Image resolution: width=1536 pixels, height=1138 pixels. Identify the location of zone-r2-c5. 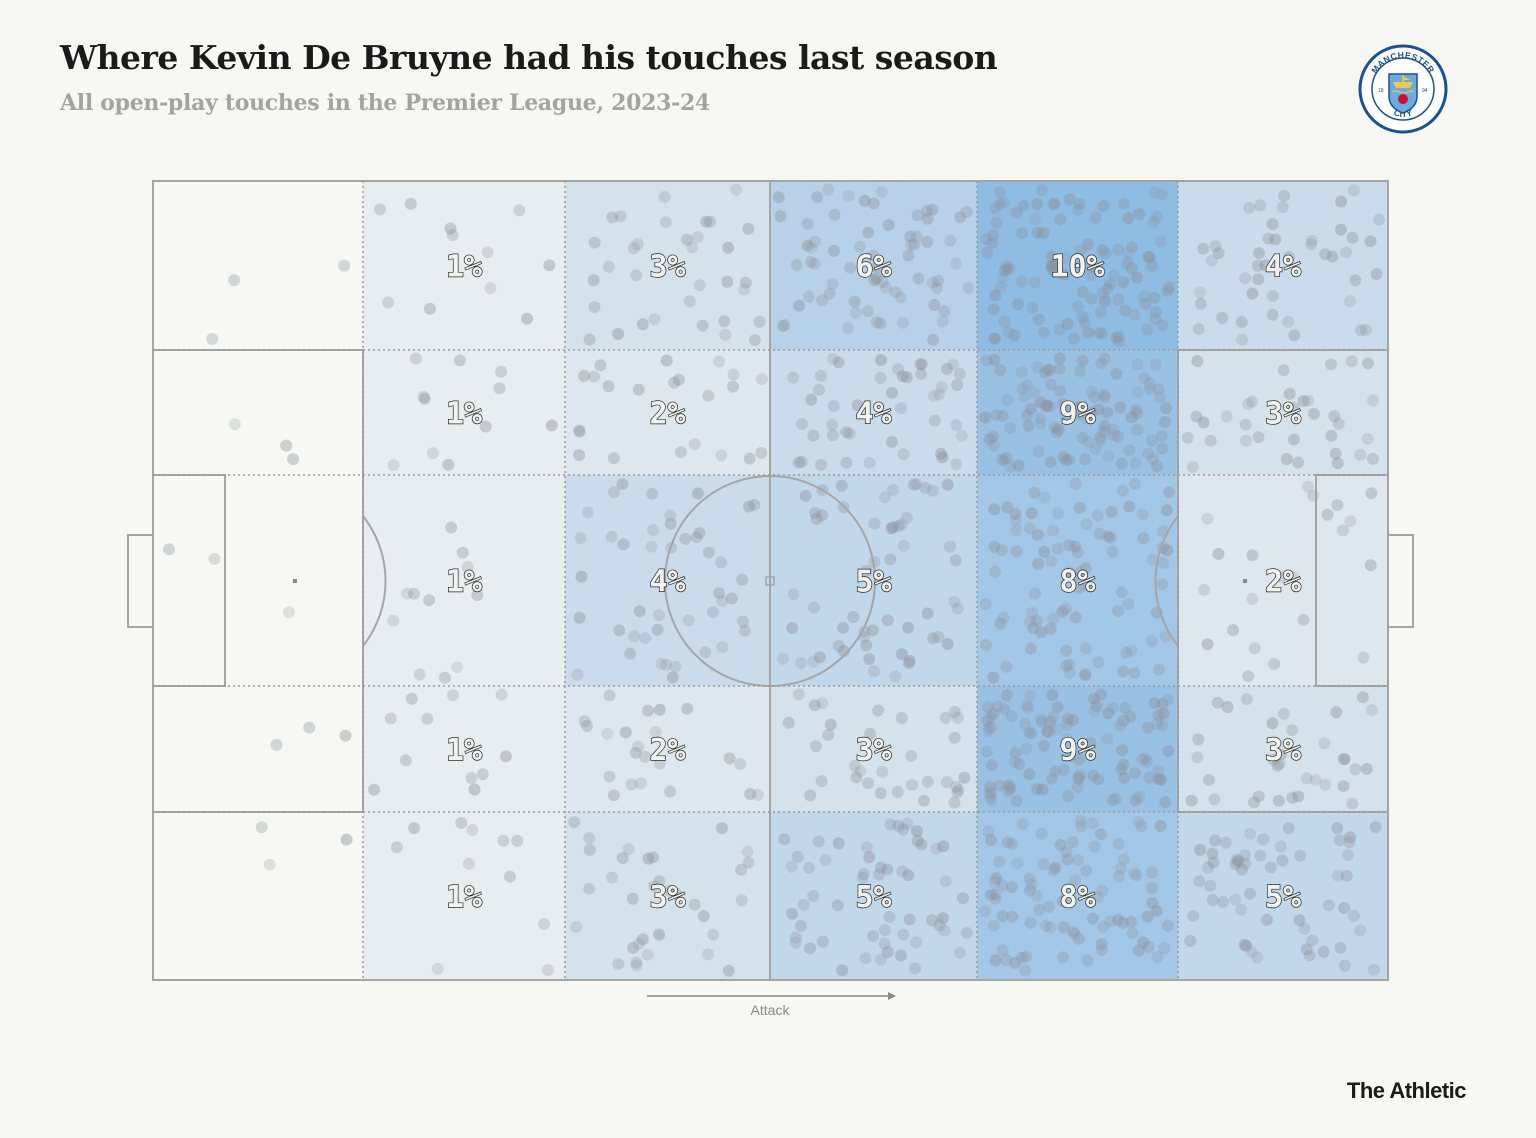
(1077, 412).